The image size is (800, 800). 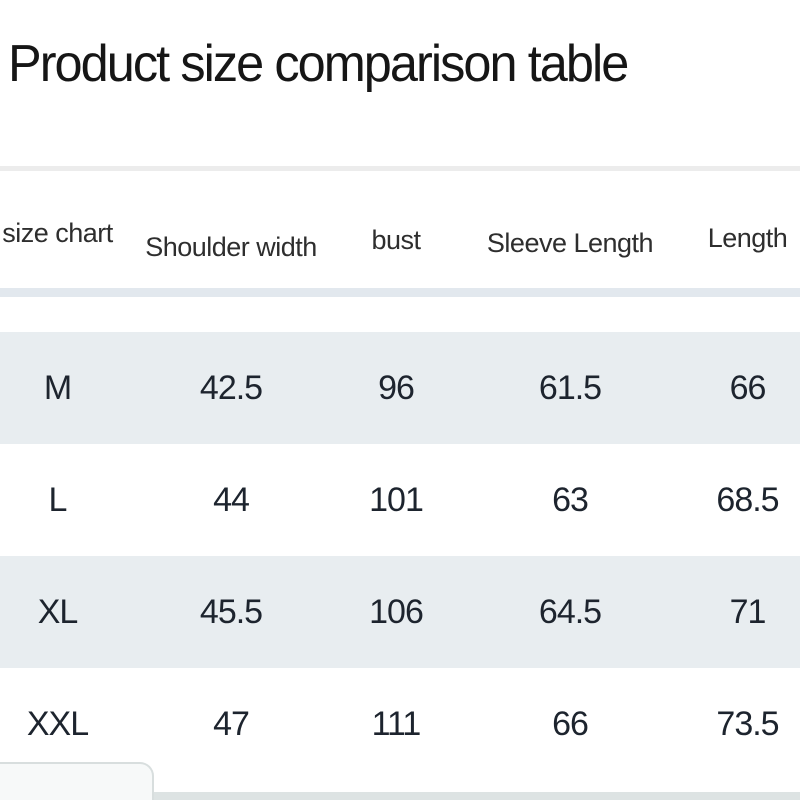 I want to click on title-divider, so click(x=400, y=168).